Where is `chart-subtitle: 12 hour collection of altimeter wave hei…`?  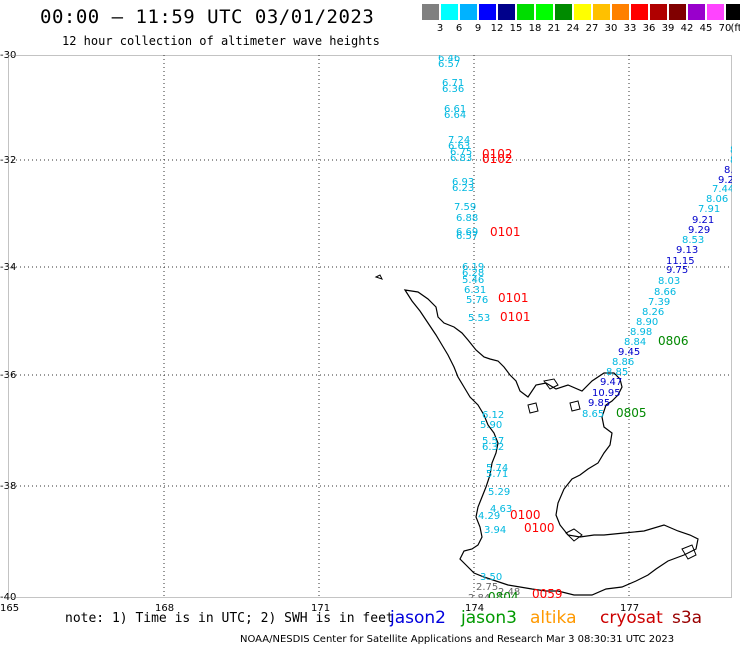
chart-subtitle: 12 hour collection of altimeter wave hei… is located at coordinates (221, 41).